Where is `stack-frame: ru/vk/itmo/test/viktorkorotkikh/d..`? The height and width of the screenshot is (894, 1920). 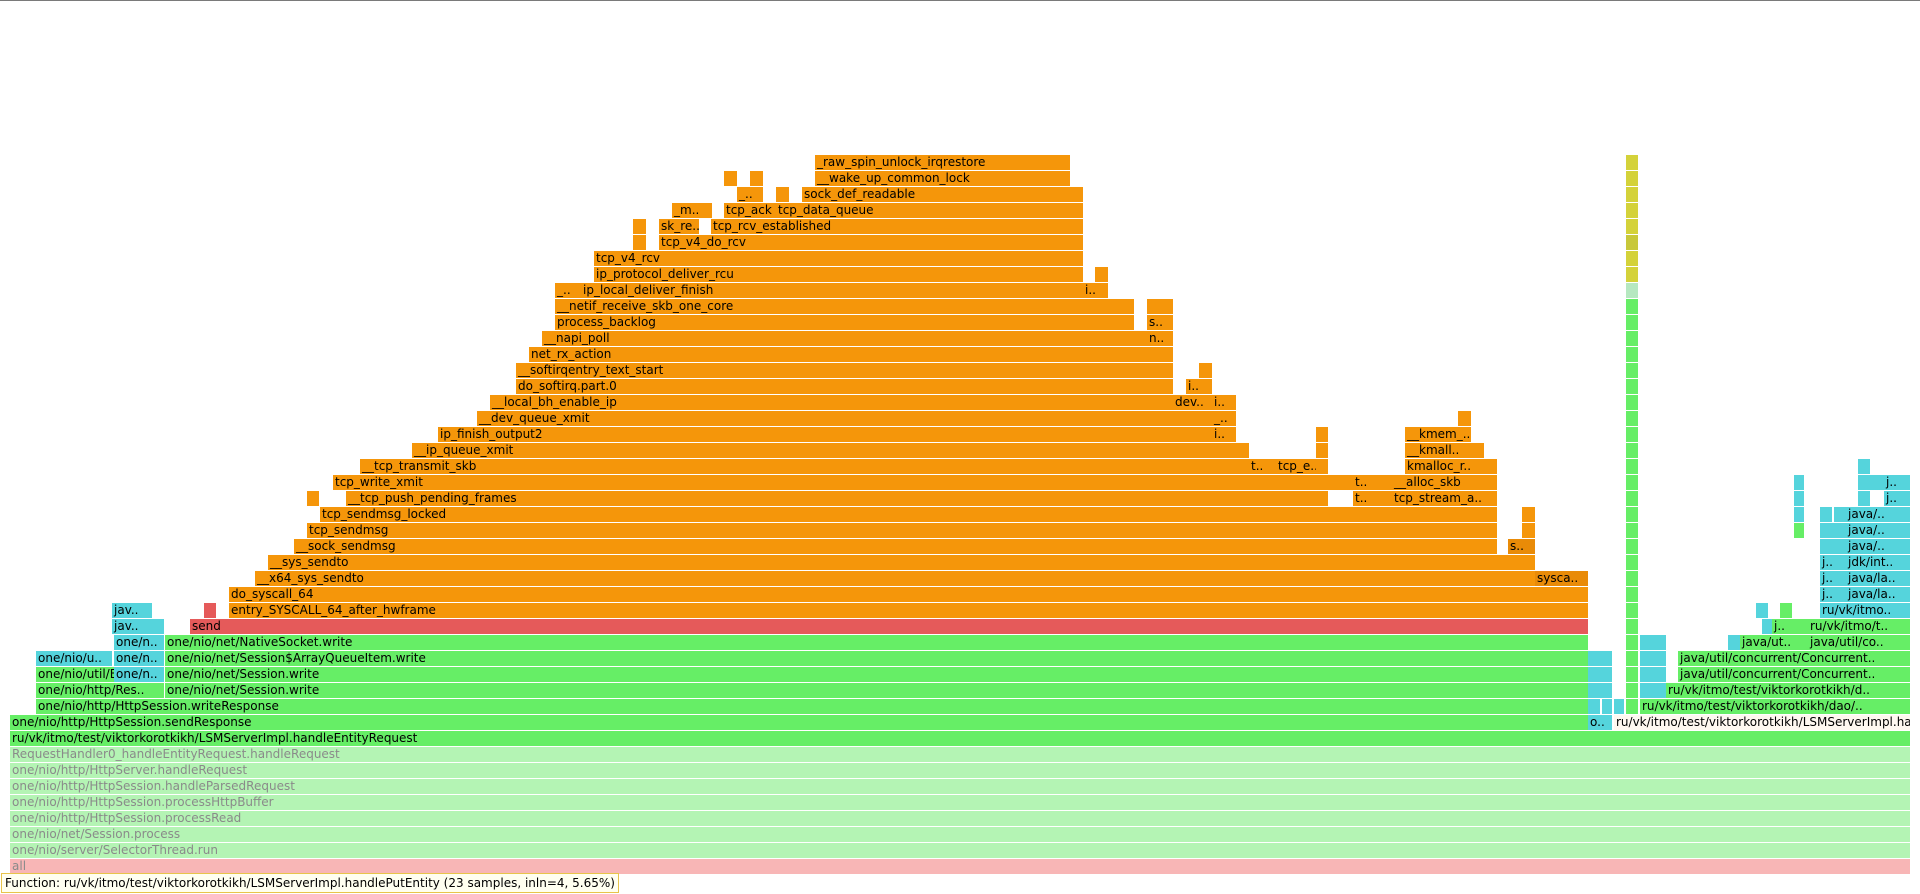
stack-frame: ru/vk/itmo/test/viktorkorotkikh/d.. is located at coordinates (1788, 690).